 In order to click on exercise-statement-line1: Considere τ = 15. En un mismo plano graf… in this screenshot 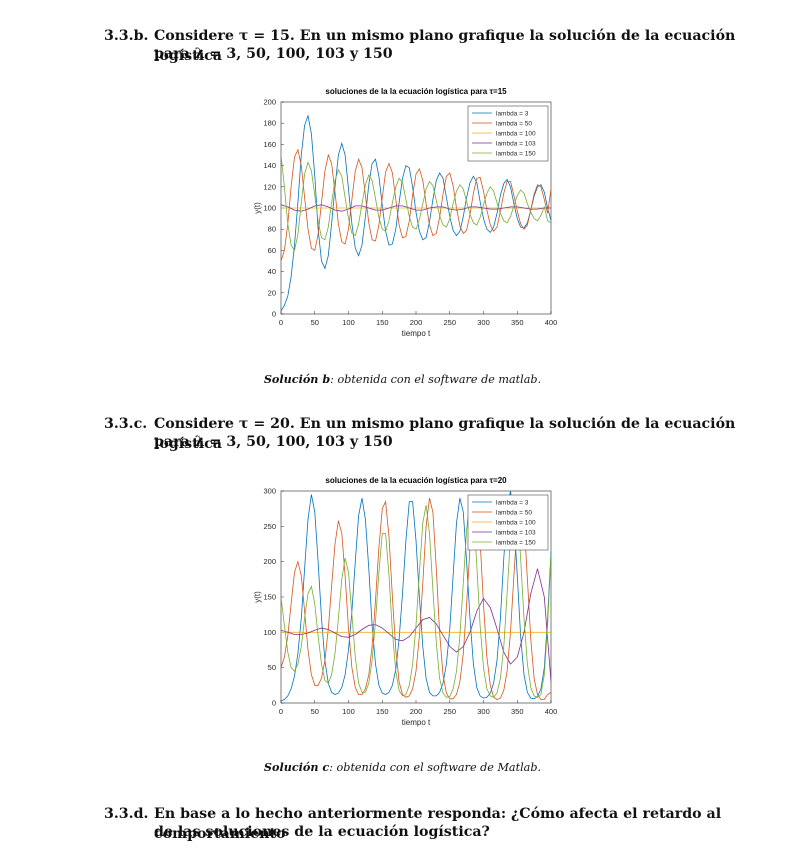, I will do `click(445, 46)`.